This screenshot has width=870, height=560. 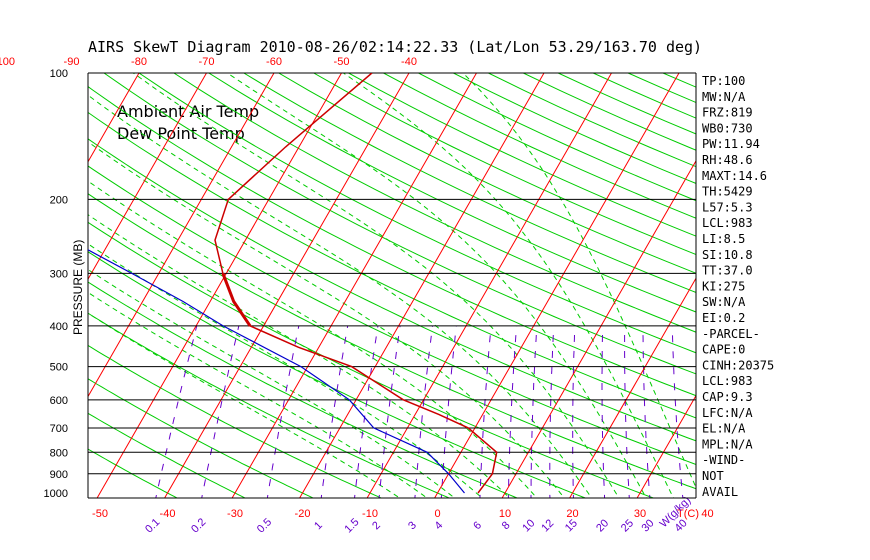 I want to click on mixing-ratio-tick: 12, so click(x=547, y=525).